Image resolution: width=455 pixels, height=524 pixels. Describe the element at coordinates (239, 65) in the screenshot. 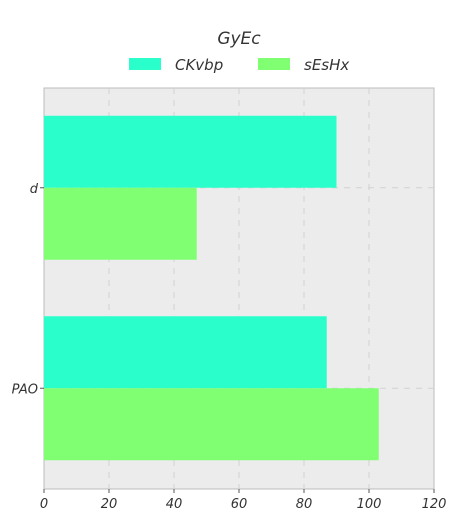

I see `legend: CKvbp sEsHx` at that location.